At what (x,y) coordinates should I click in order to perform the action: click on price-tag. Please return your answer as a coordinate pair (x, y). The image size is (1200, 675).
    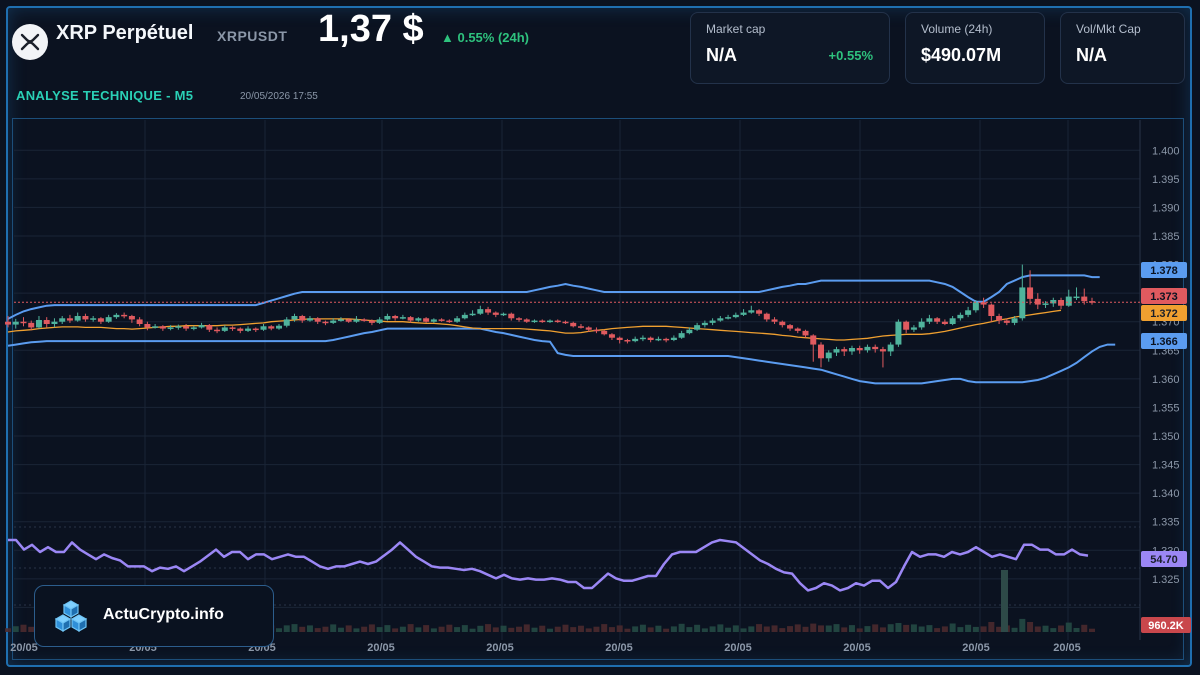
    Looking at the image, I should click on (1164, 296).